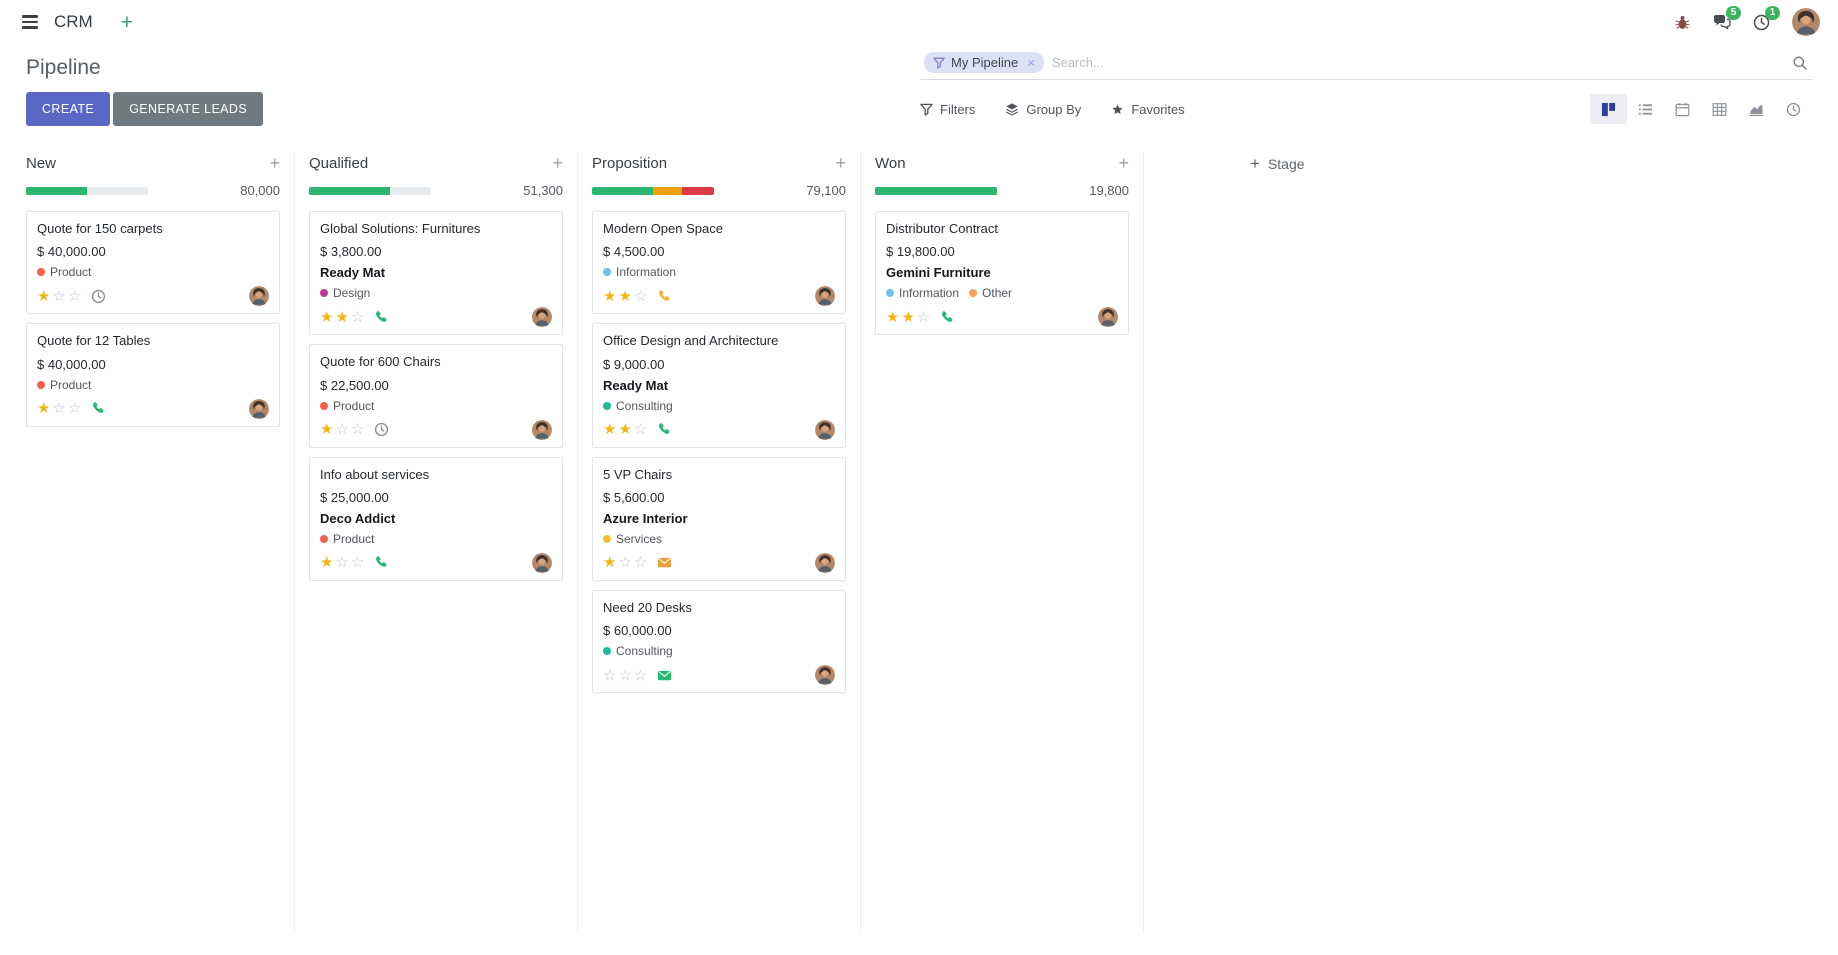 This screenshot has height=955, width=1838. What do you see at coordinates (1682, 109) in the screenshot?
I see `calendar-view-button` at bounding box center [1682, 109].